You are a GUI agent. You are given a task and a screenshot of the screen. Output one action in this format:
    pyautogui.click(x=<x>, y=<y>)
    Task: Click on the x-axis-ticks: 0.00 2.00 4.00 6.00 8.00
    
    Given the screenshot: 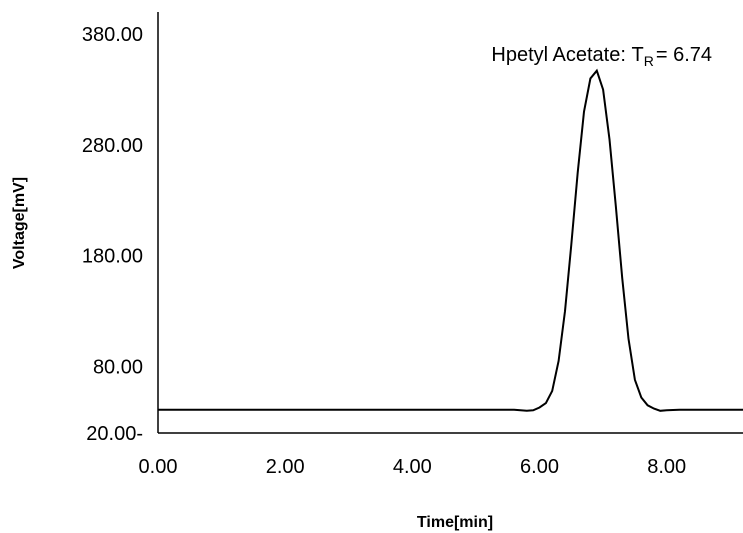 What is the action you would take?
    pyautogui.click(x=413, y=467)
    